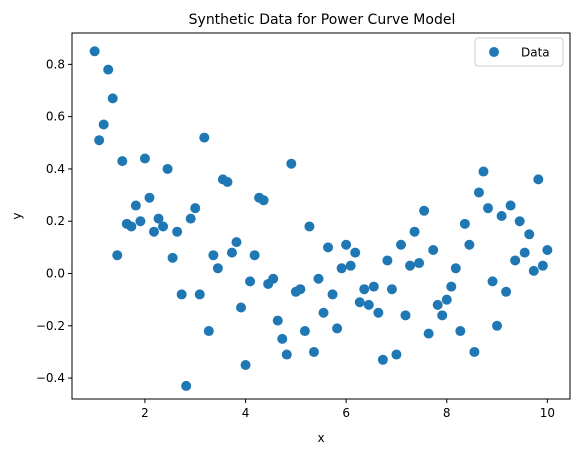 This screenshot has width=578, height=455. I want to click on y-tick-label: 0.8, so click(55, 64).